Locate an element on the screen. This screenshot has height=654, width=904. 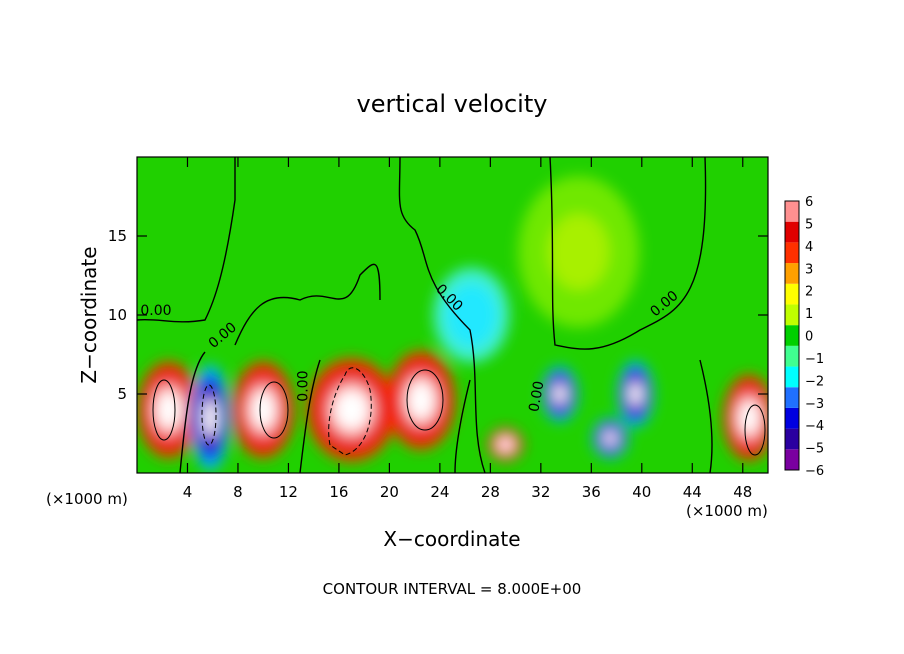
colorbar-tick-label-5: 1 is located at coordinates (809, 314).